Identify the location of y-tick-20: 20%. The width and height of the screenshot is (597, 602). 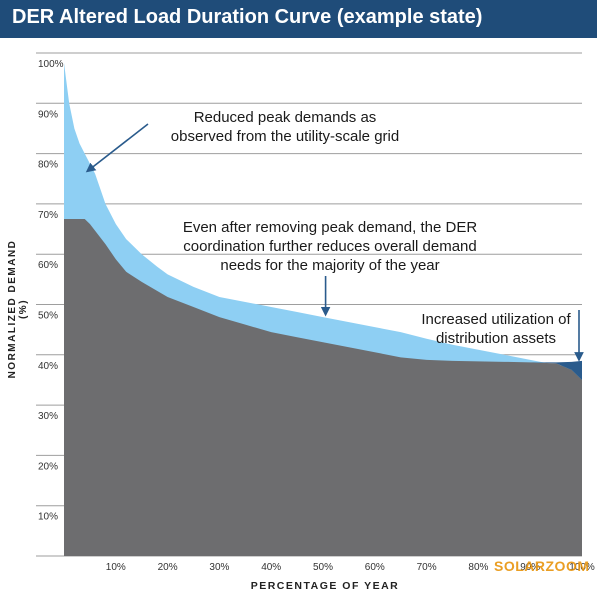
(48, 466).